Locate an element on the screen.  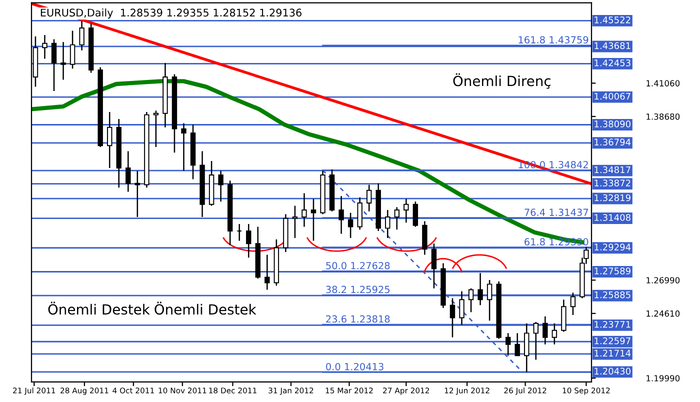
ref-line-label: 1.43681 is located at coordinates (612, 46).